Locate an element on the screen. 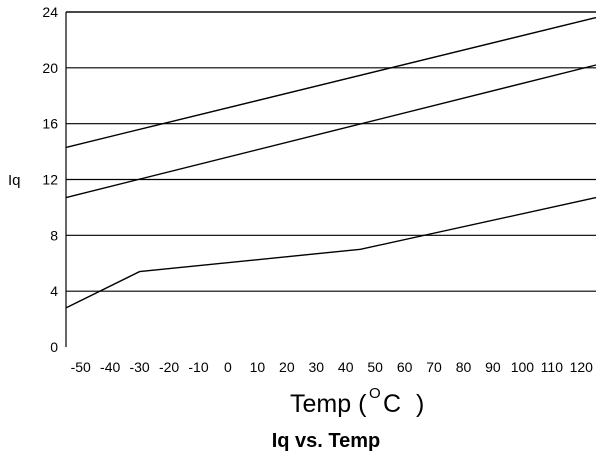 The image size is (597, 459). y-tick-label: 4 is located at coordinates (54, 291).